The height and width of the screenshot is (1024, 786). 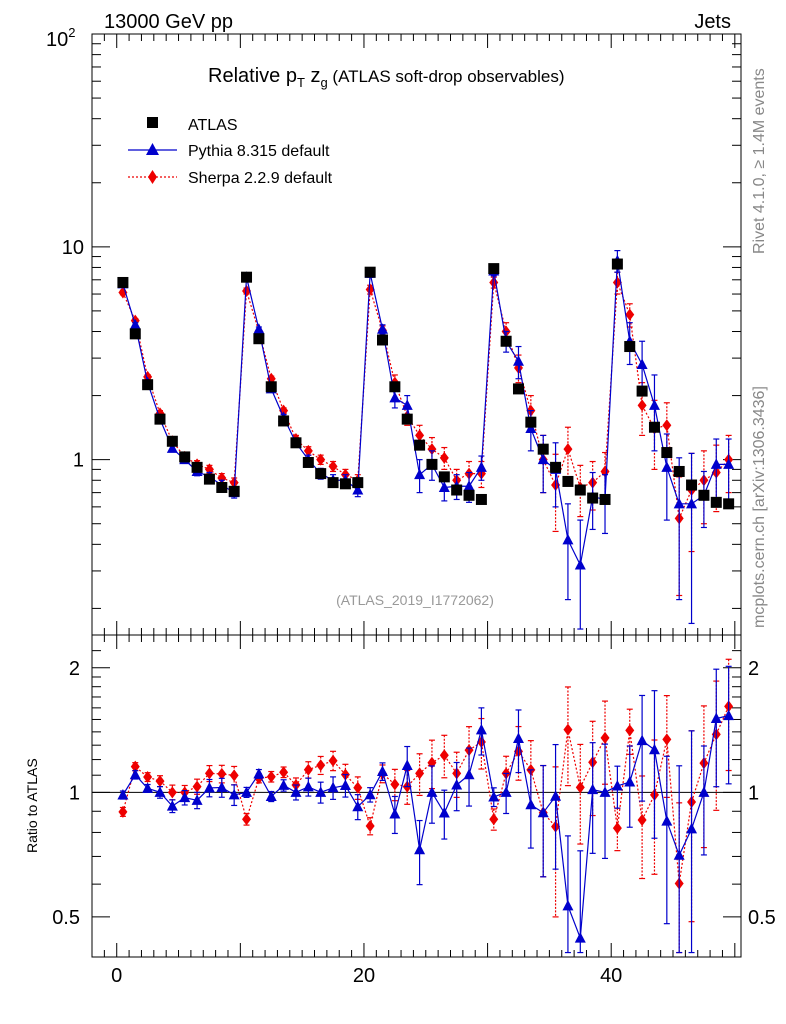 I want to click on ratio-y-tick-label: 1, so click(x=74, y=793).